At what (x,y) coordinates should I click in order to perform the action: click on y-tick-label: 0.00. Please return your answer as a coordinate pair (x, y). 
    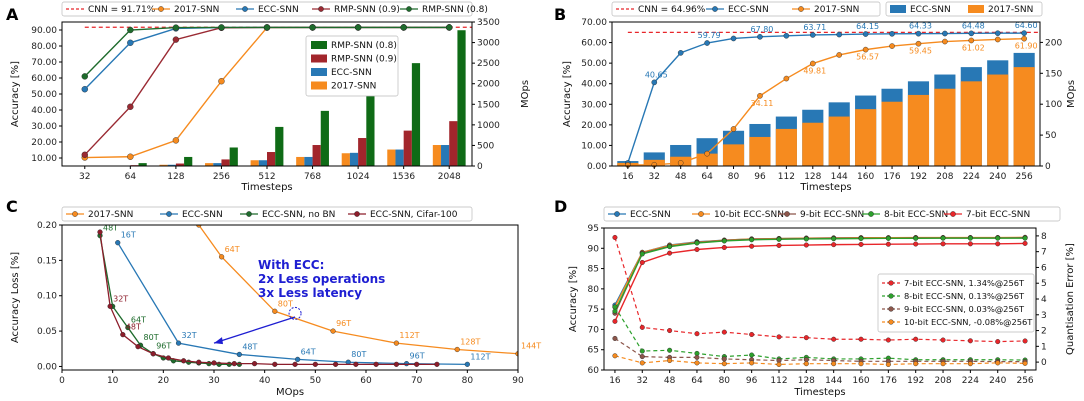
    Looking at the image, I should click on (597, 167).